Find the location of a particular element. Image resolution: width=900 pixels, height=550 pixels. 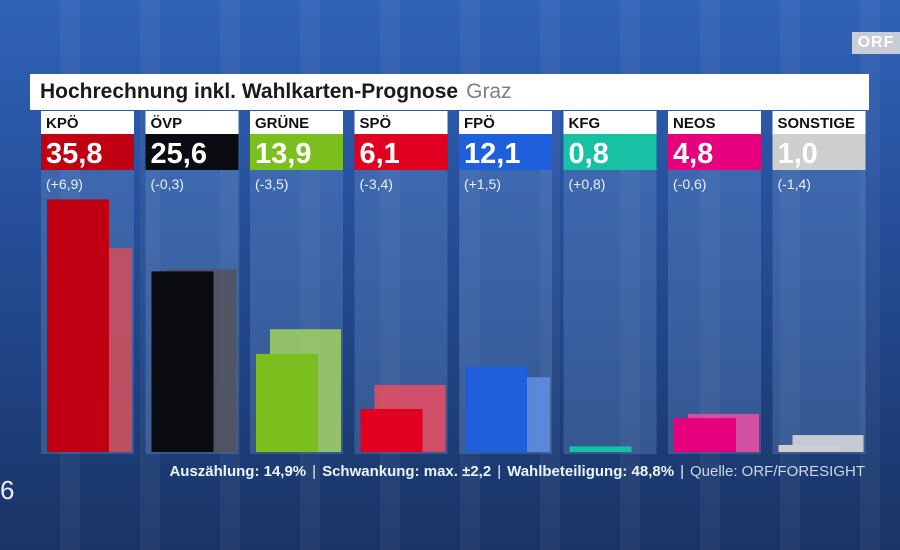

change-label: (-1,4) is located at coordinates (794, 184).